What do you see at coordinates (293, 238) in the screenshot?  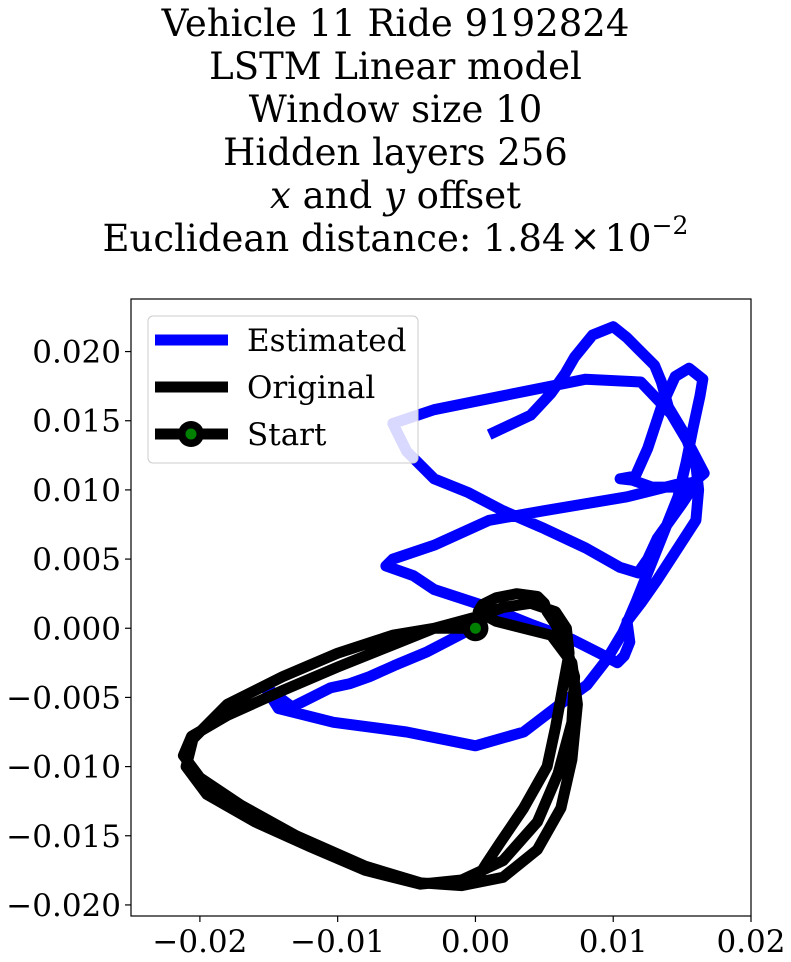 I see `distance-prefix: Euclidean distance:` at bounding box center [293, 238].